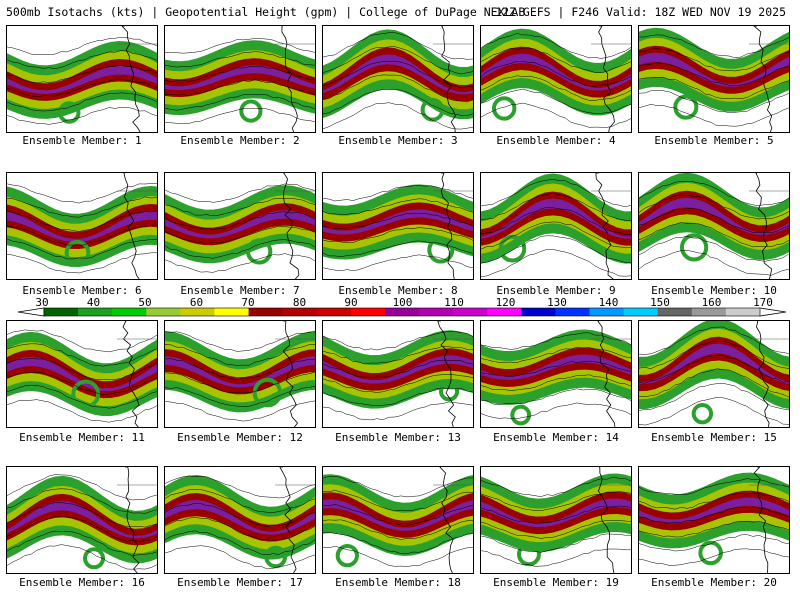  What do you see at coordinates (82, 582) in the screenshot?
I see `ensemble-member-label: Ensemble Member: 16` at bounding box center [82, 582].